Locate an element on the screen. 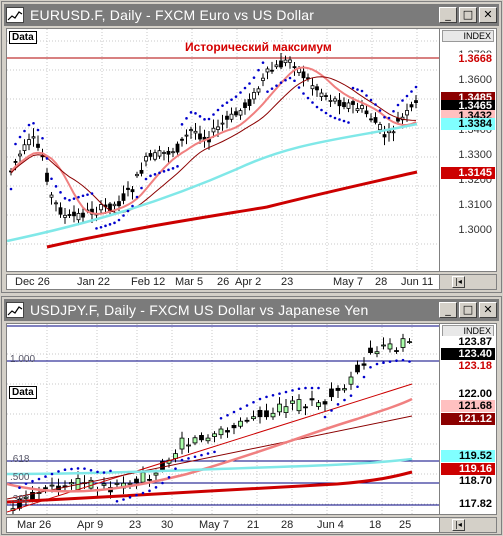 This screenshot has height=536, width=503. time-axis-label: 25 is located at coordinates (405, 525).